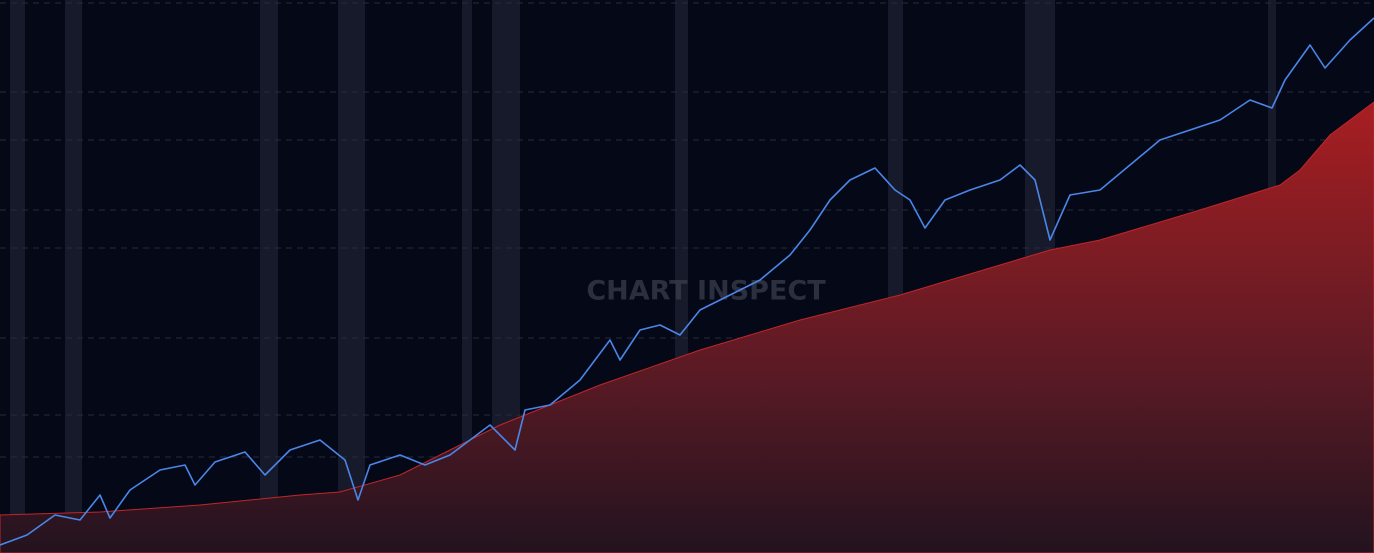  What do you see at coordinates (706, 291) in the screenshot?
I see `watermark: CHART INSPECT` at bounding box center [706, 291].